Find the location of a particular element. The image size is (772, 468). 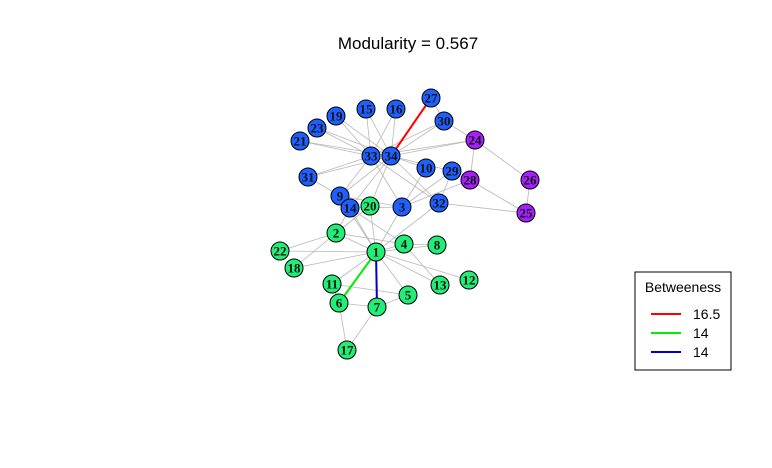

node-4: 4 is located at coordinates (404, 244).